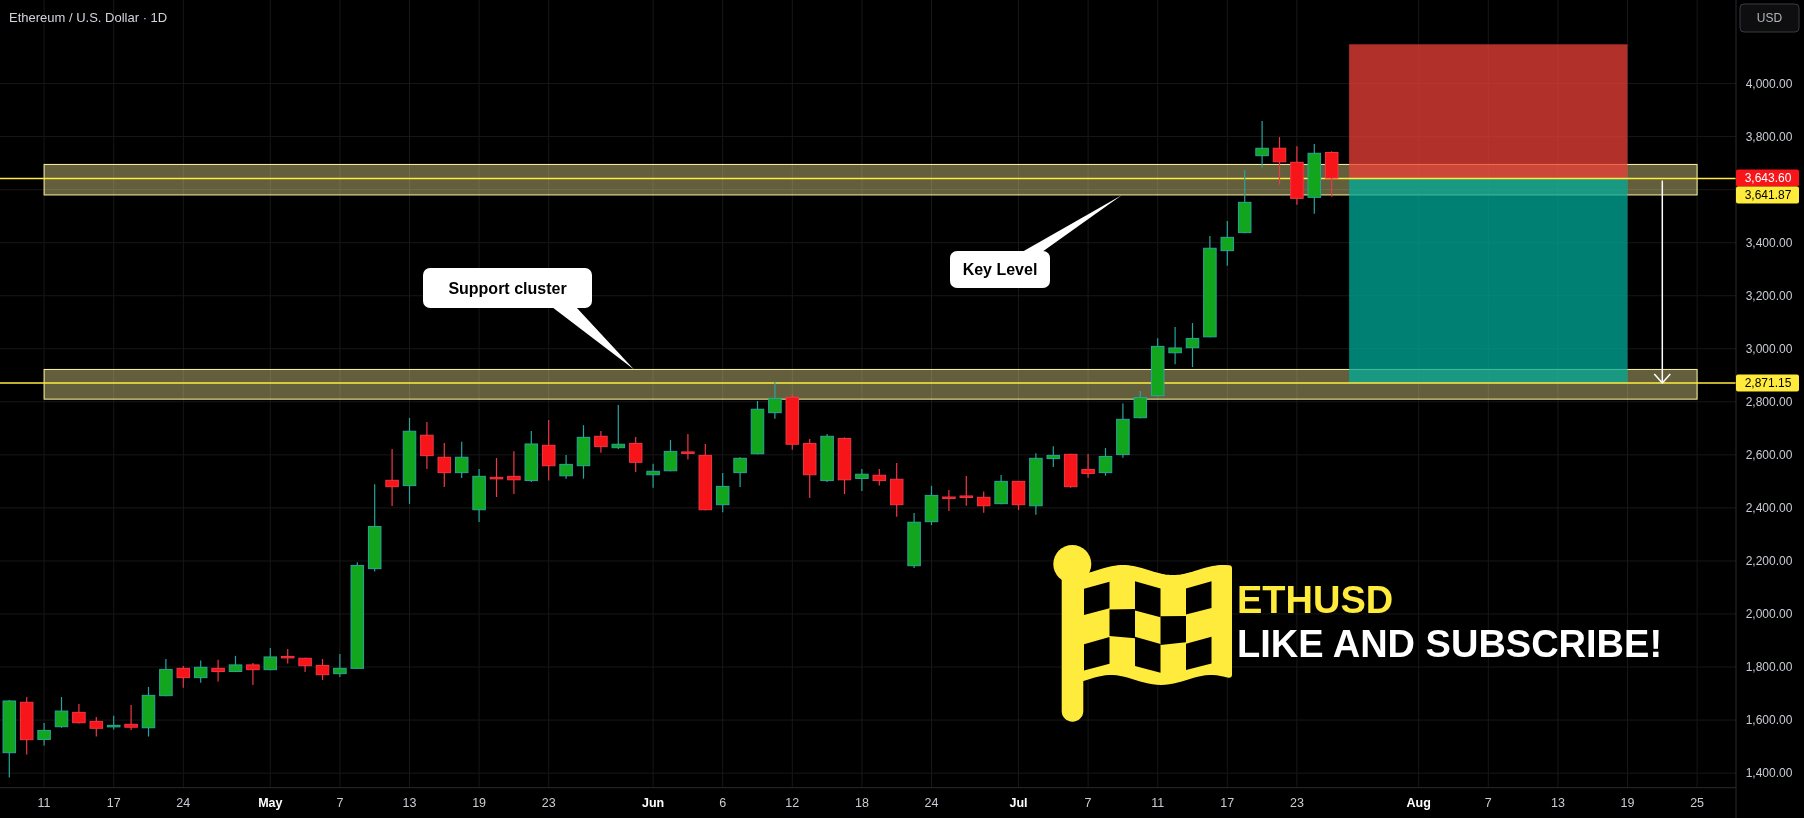 This screenshot has height=818, width=1804. Describe the element at coordinates (1769, 295) in the screenshot. I see `y-tick-label: 3,200.00` at that location.